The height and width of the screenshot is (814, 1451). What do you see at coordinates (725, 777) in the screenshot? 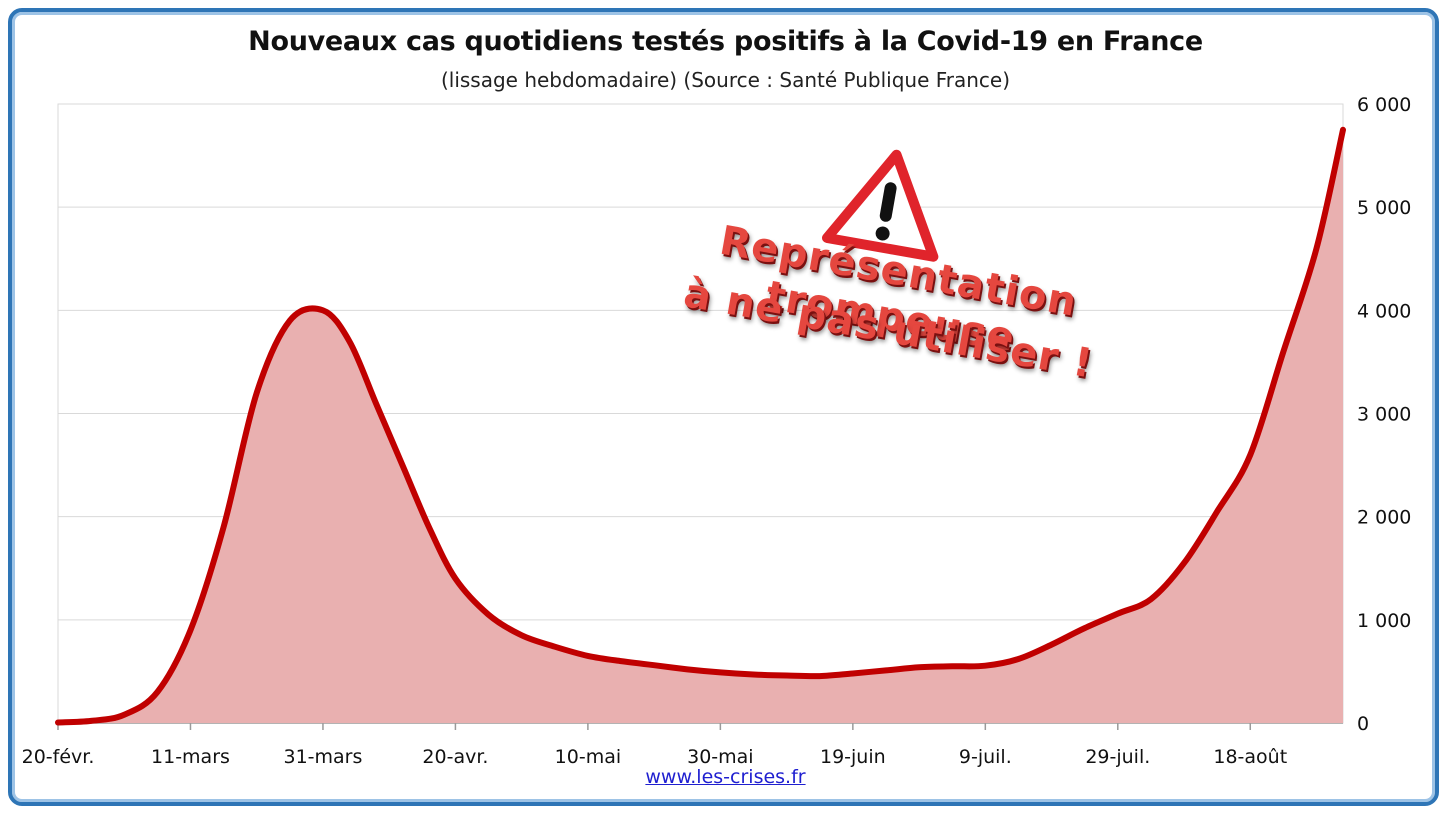
I see `credit-link: www.les-crises.fr` at bounding box center [725, 777].